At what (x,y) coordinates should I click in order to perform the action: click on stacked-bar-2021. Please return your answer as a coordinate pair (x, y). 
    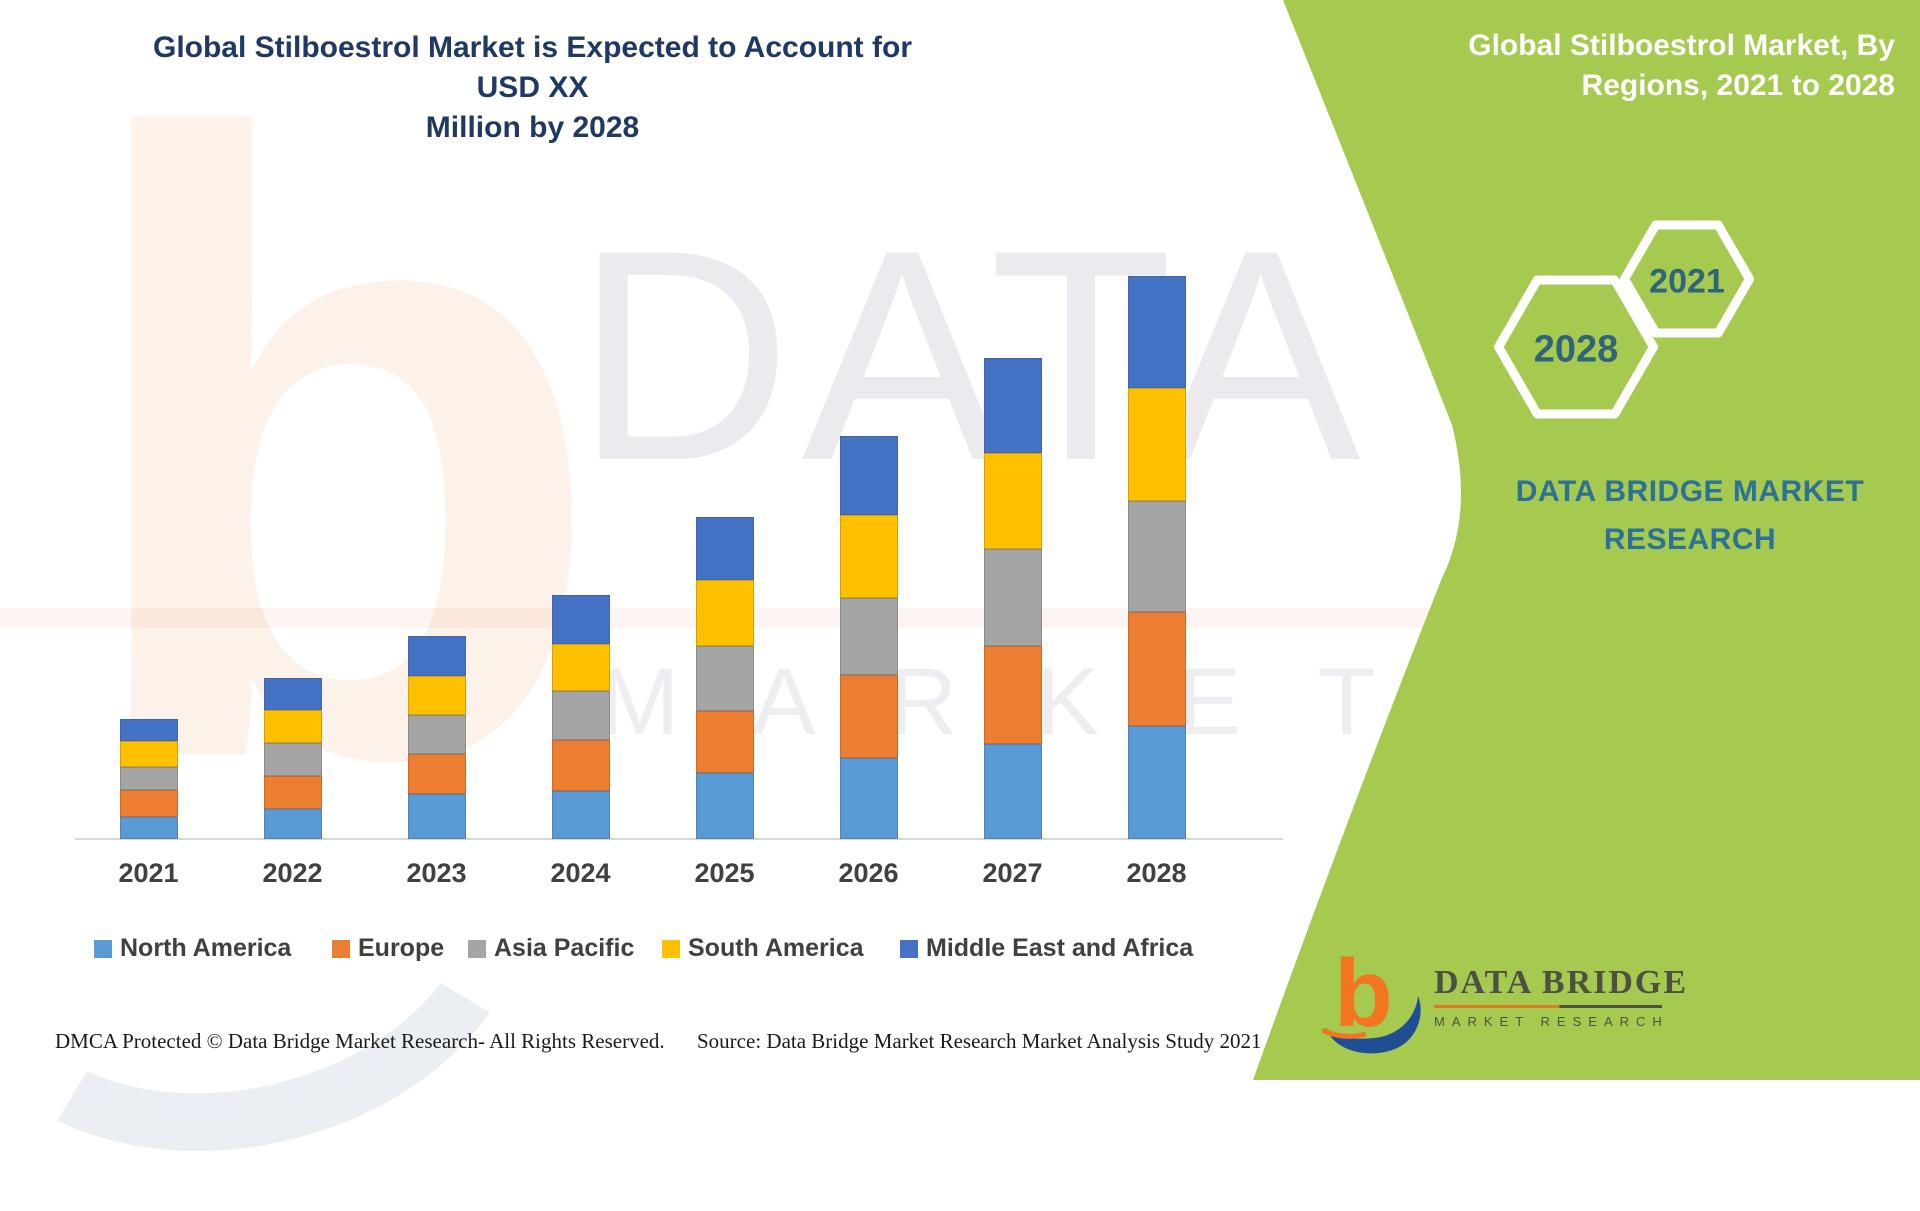
    Looking at the image, I should click on (148, 779).